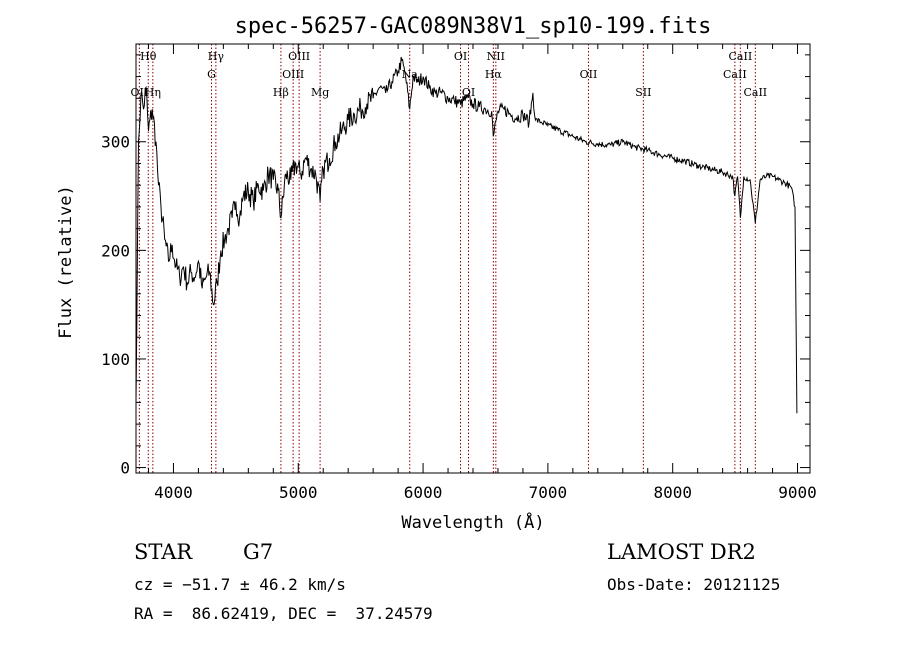 Image resolution: width=900 pixels, height=649 pixels. I want to click on x-tick-label: 6000, so click(423, 492).